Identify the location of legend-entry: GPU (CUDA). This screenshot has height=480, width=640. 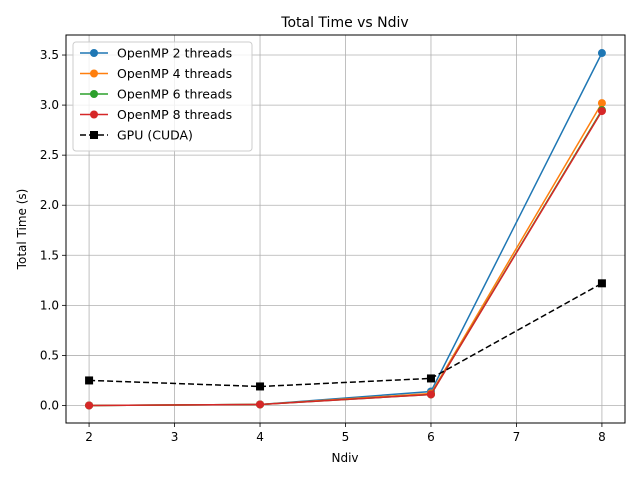
(136, 135).